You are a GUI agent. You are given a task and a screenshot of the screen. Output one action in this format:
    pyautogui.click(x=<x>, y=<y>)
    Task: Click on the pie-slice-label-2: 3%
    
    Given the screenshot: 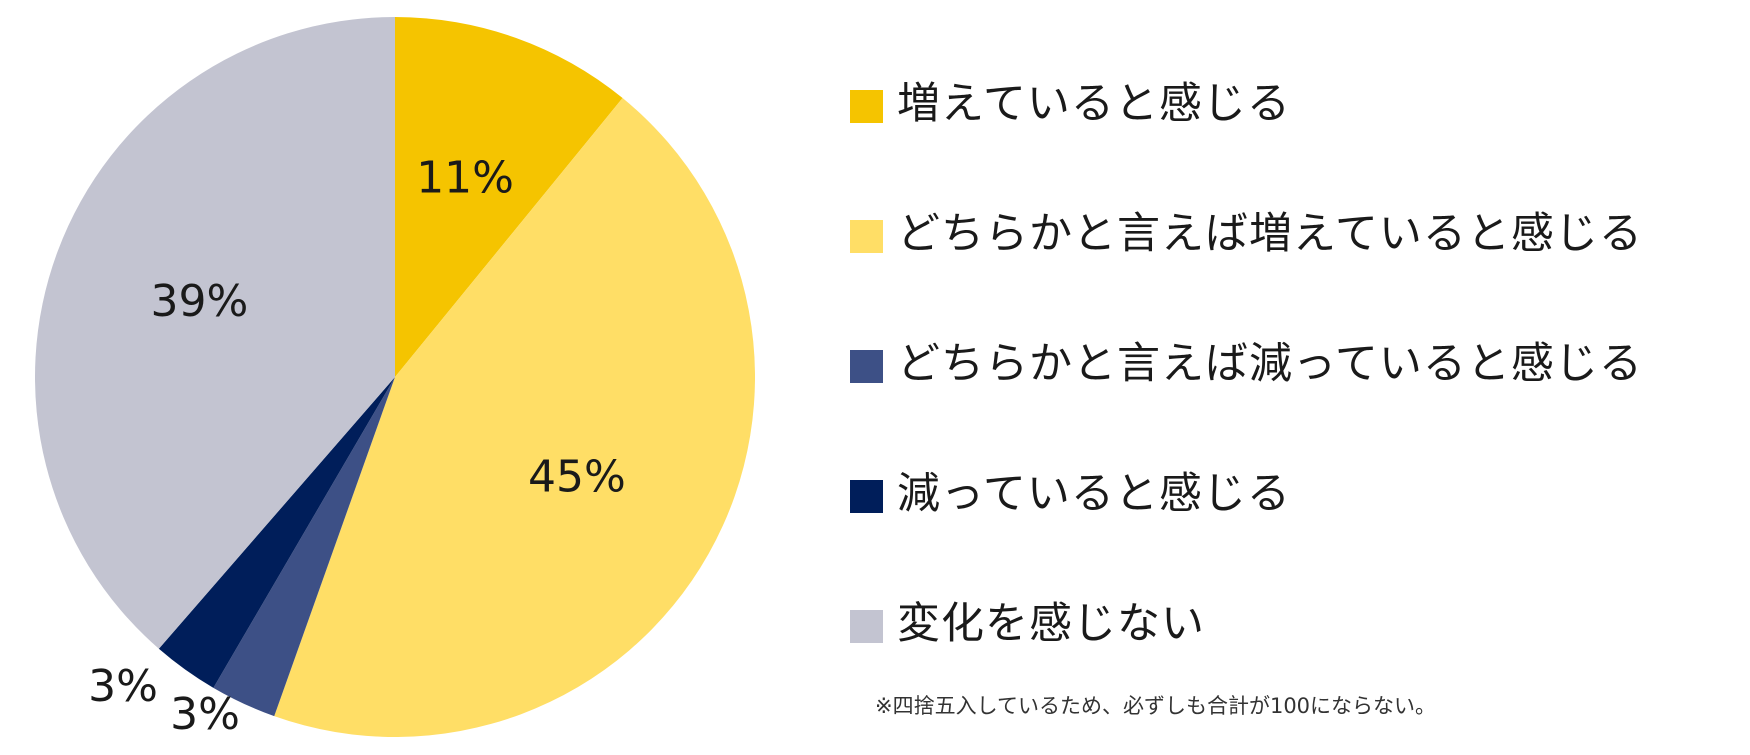 What is the action you would take?
    pyautogui.click(x=205, y=714)
    